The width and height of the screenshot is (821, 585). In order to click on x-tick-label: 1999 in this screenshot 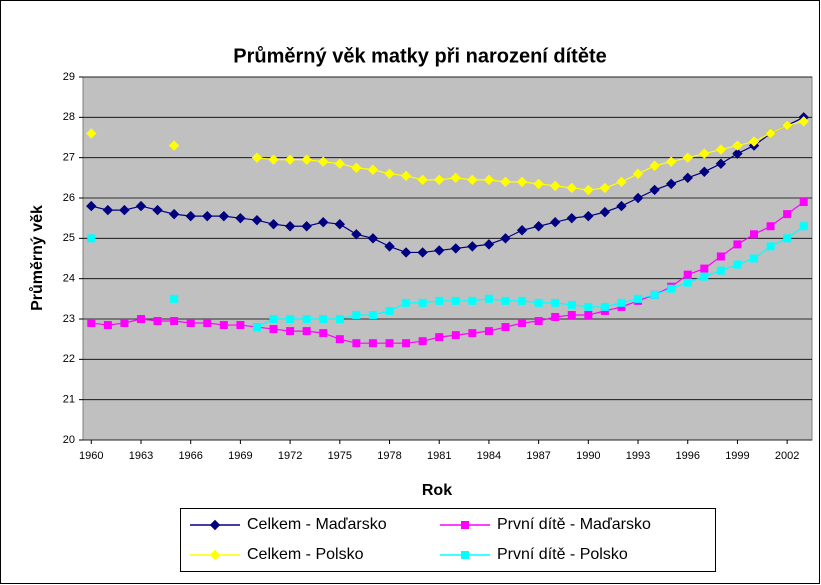, I will do `click(737, 456)`.